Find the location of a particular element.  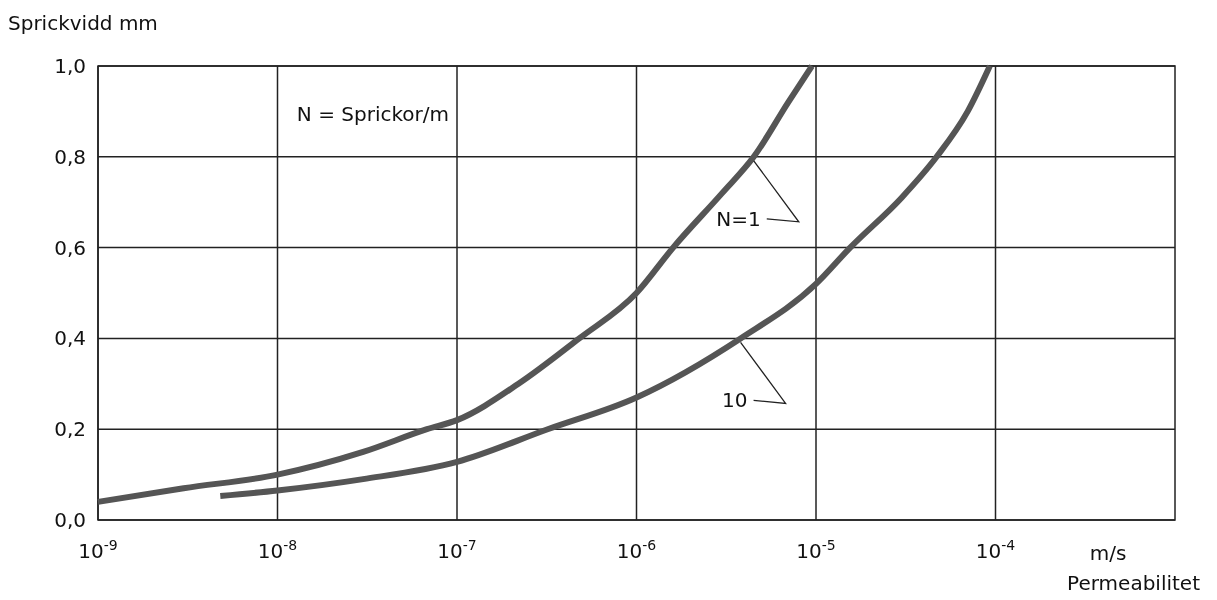

x-tick-label: 10$^{-8}$ is located at coordinates (277, 550).